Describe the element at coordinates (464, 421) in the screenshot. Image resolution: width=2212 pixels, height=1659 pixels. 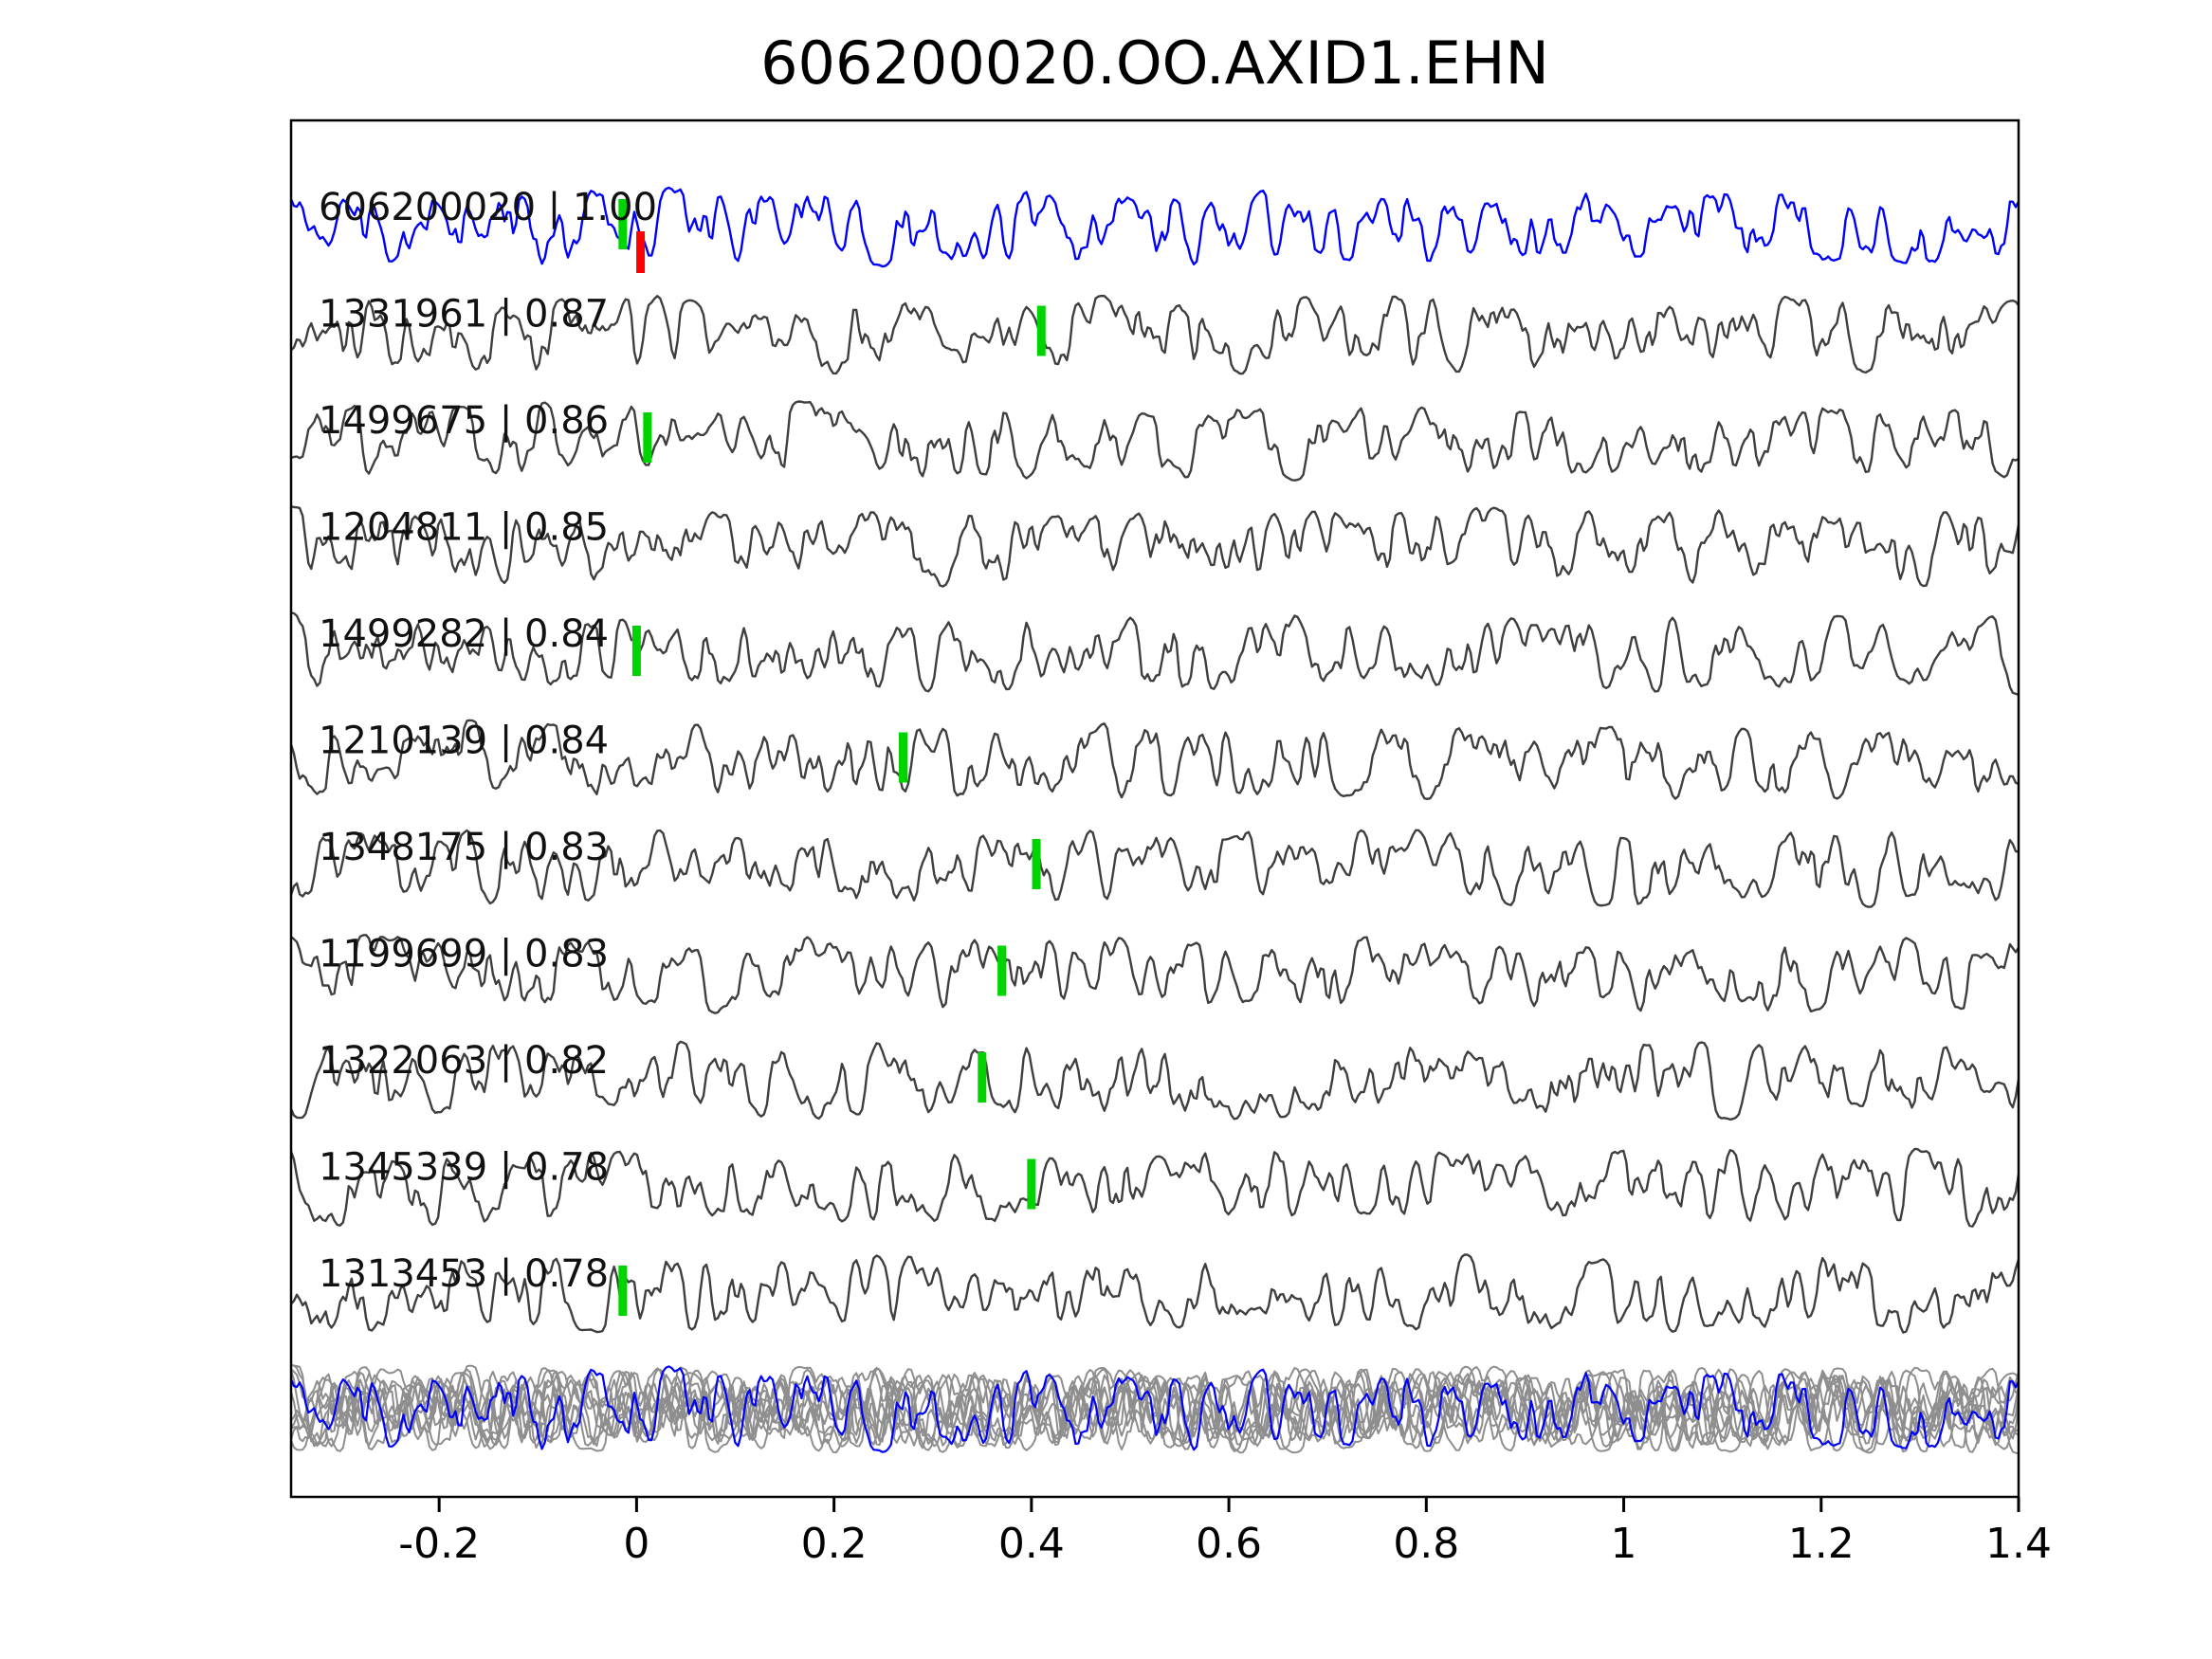
I see `trace-label-1499675: 1499675 | 0.86` at that location.